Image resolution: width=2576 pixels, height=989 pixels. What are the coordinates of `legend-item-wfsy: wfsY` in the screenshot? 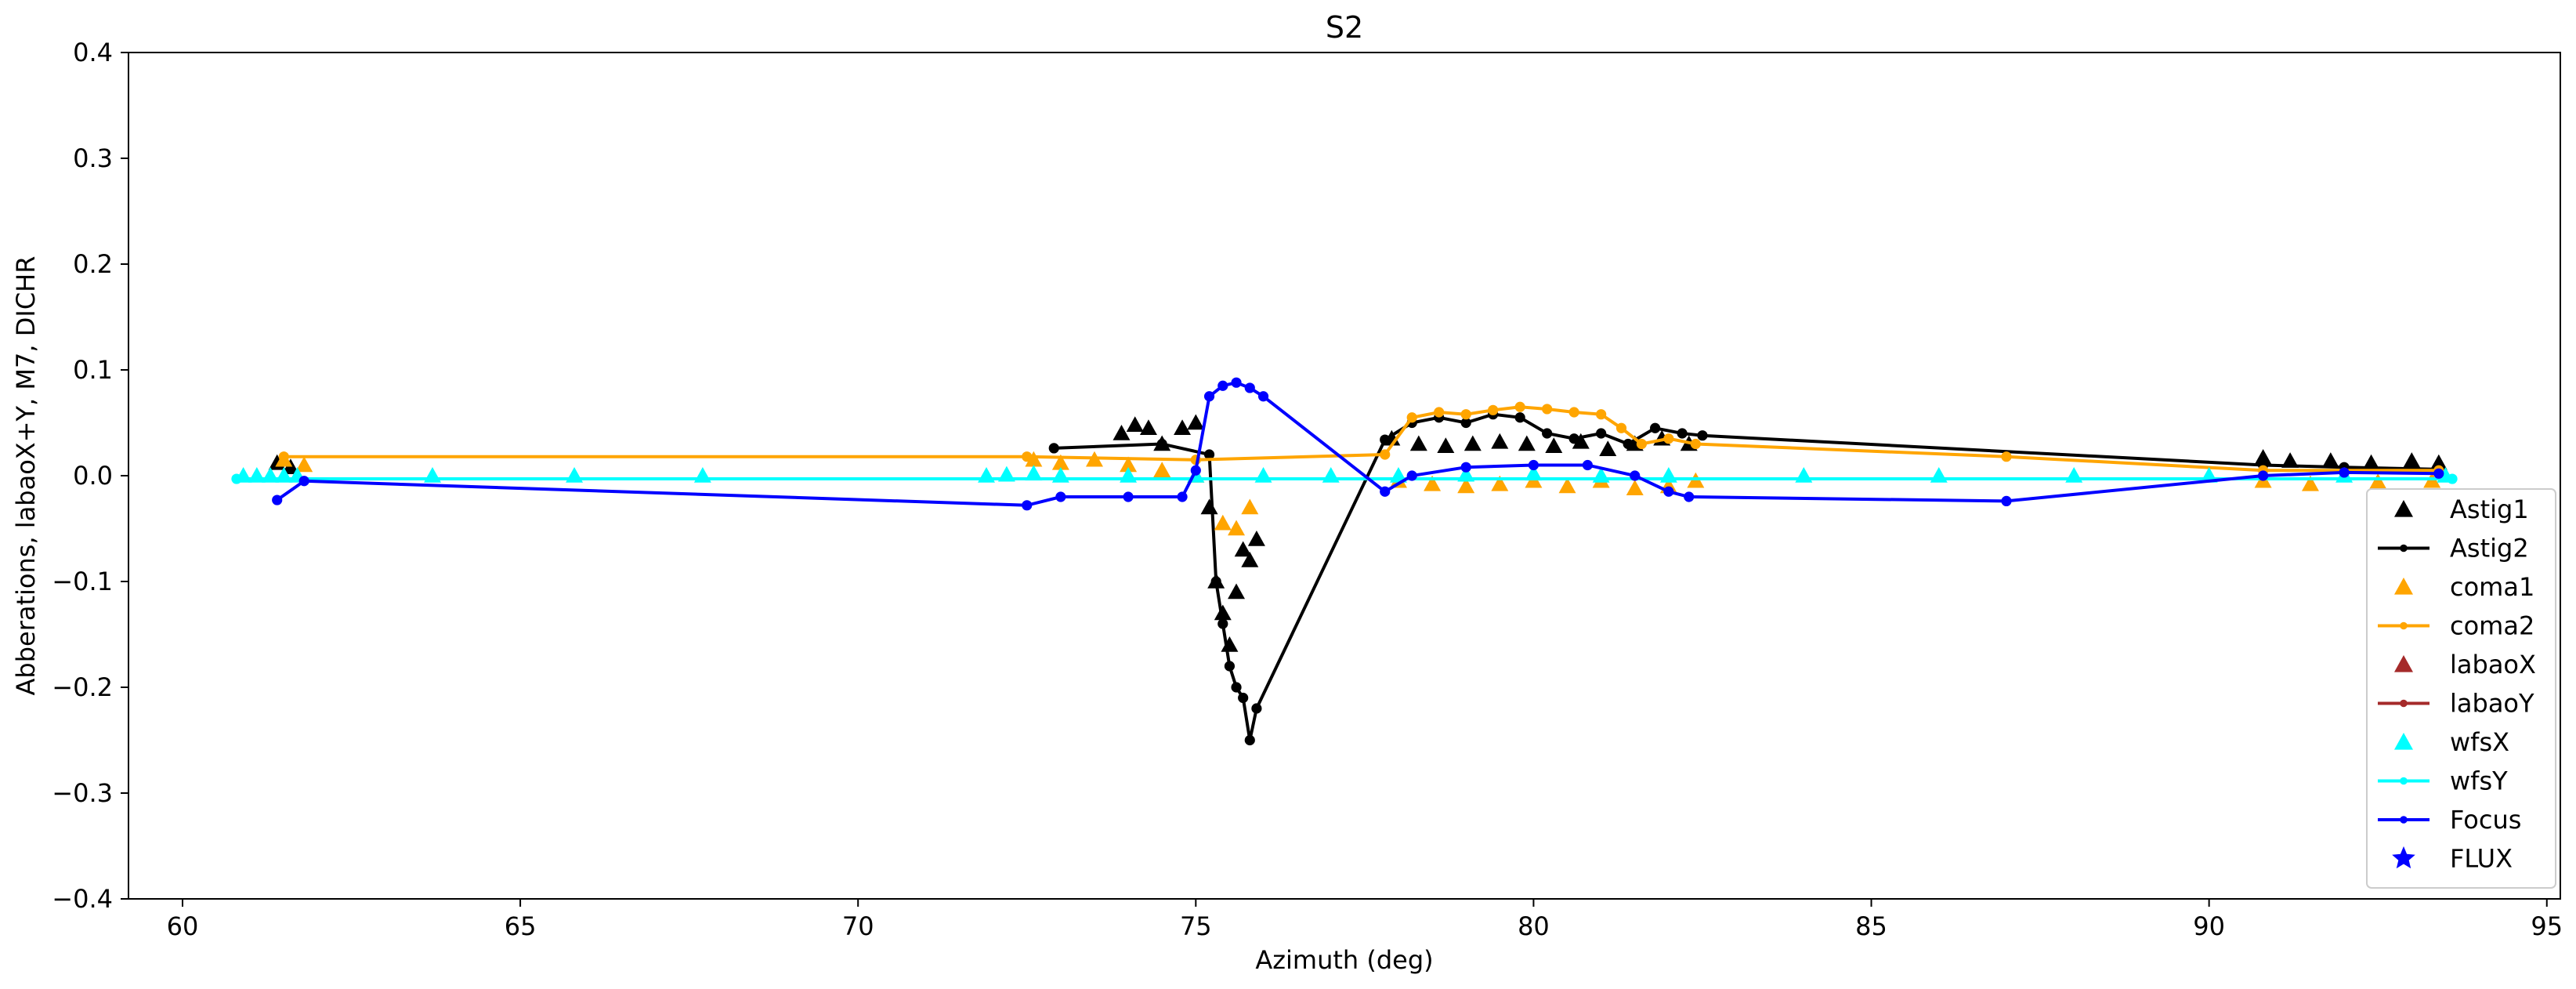 It's located at (2443, 781).